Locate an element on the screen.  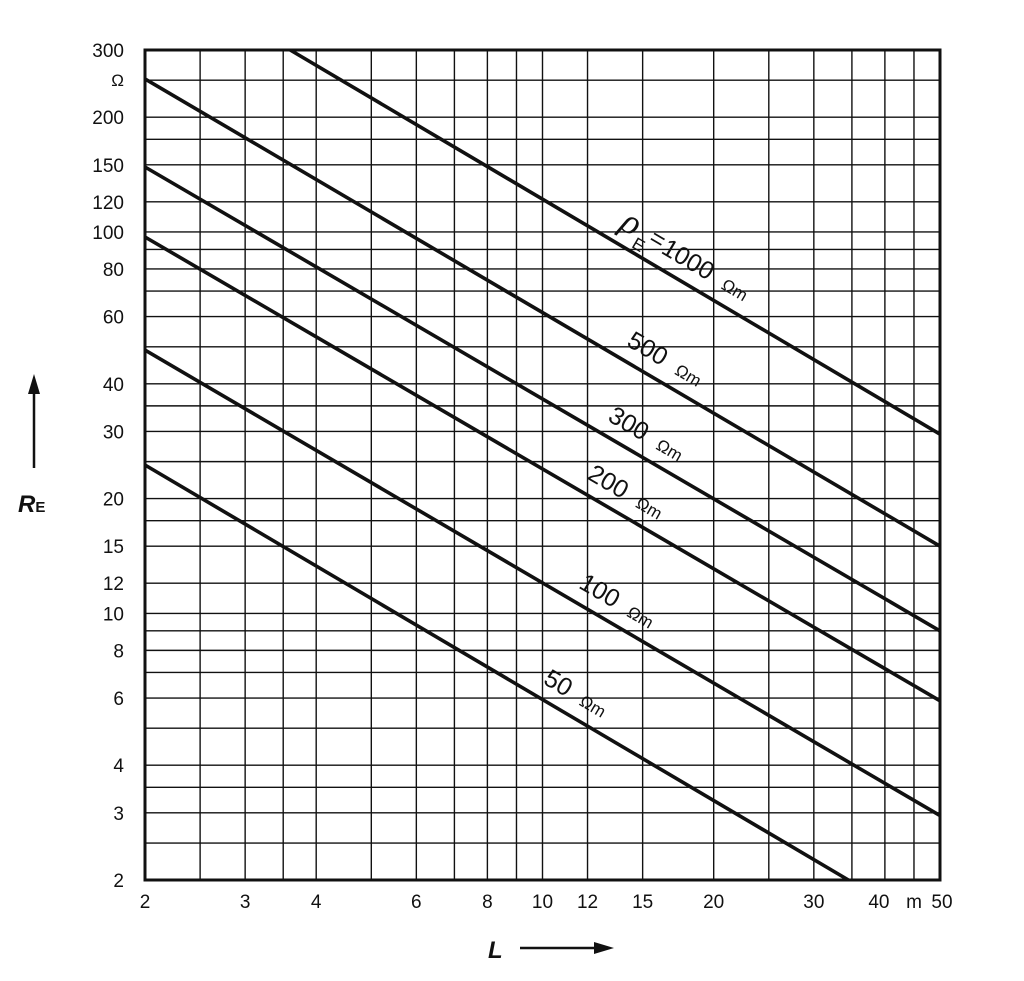
x-tick-label: 4 is located at coordinates (316, 902).